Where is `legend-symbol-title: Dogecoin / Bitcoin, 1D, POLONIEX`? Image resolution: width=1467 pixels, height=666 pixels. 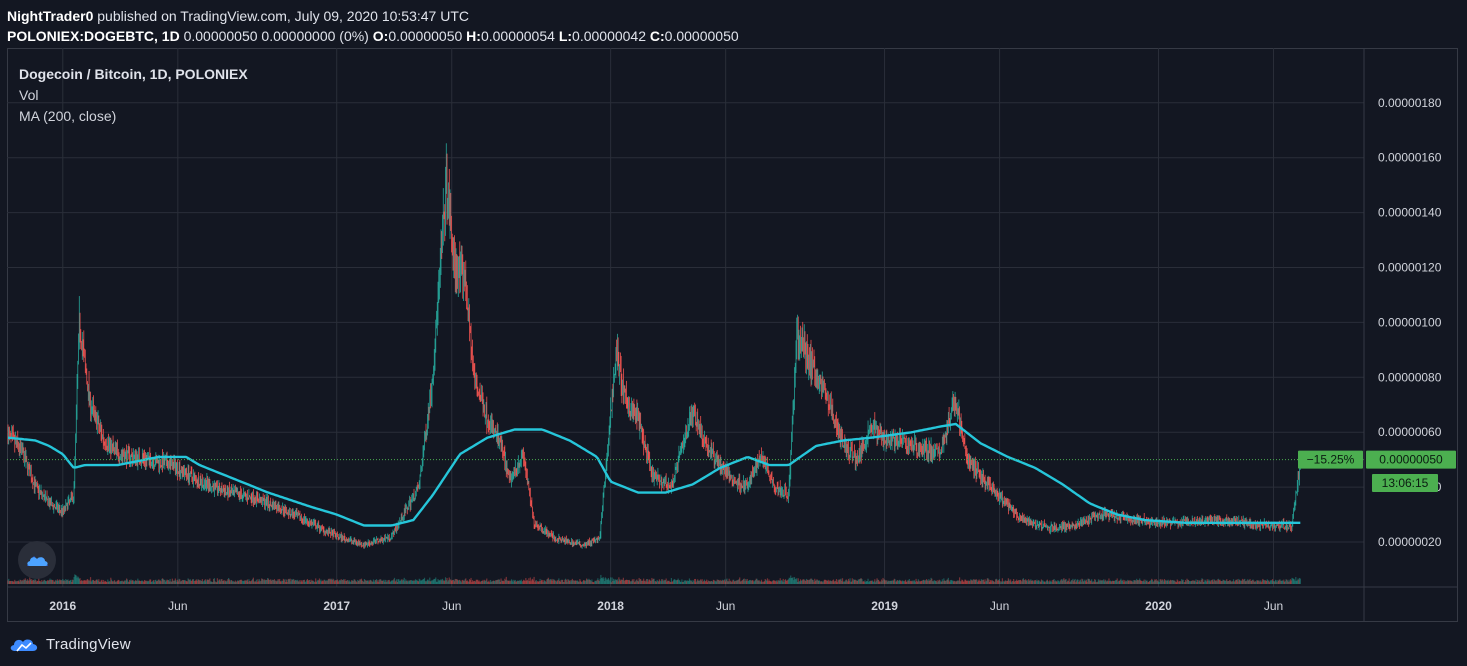 legend-symbol-title: Dogecoin / Bitcoin, 1D, POLONIEX is located at coordinates (133, 74).